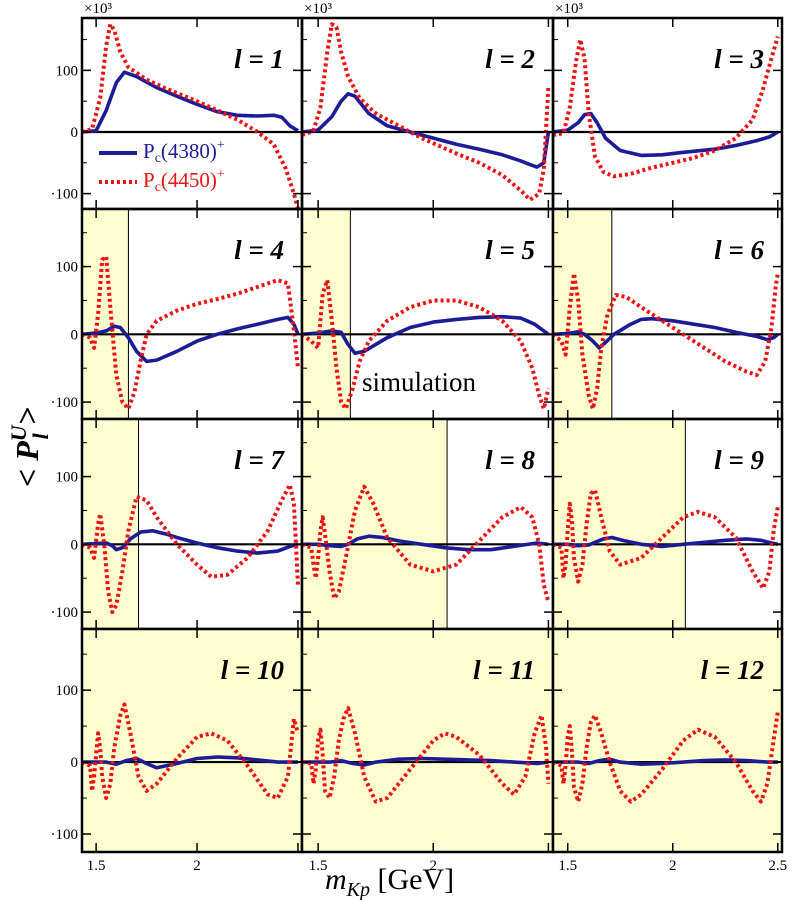  Describe the element at coordinates (739, 59) in the screenshot. I see `panel-label: l = 3` at that location.